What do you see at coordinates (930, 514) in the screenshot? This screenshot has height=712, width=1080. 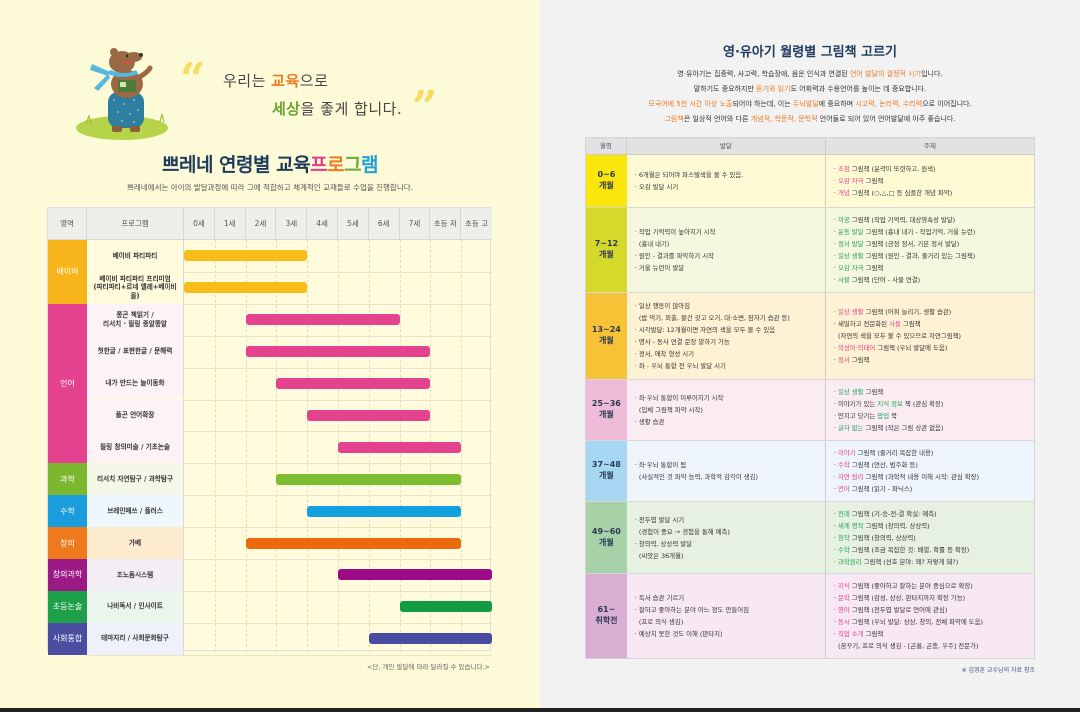 I see `topic-item: · 전래 그림책 (기-승-전-결 확실: 예측)` at bounding box center [930, 514].